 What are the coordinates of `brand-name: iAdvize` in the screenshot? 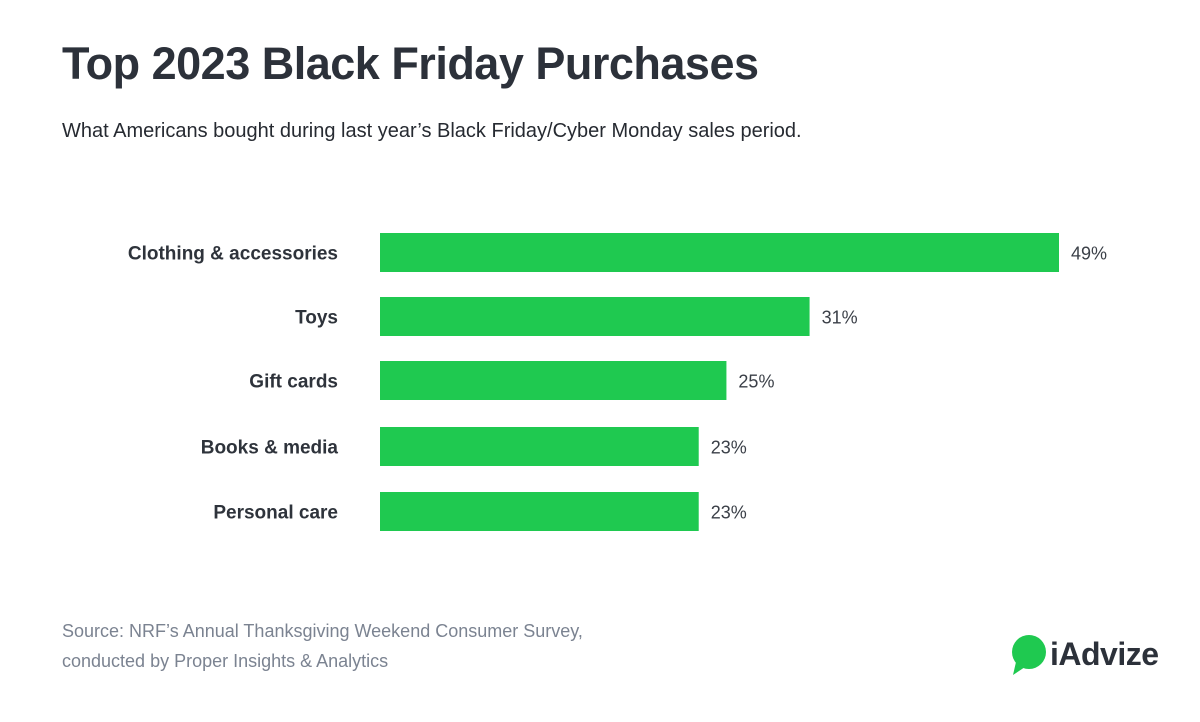 It's located at (1104, 654).